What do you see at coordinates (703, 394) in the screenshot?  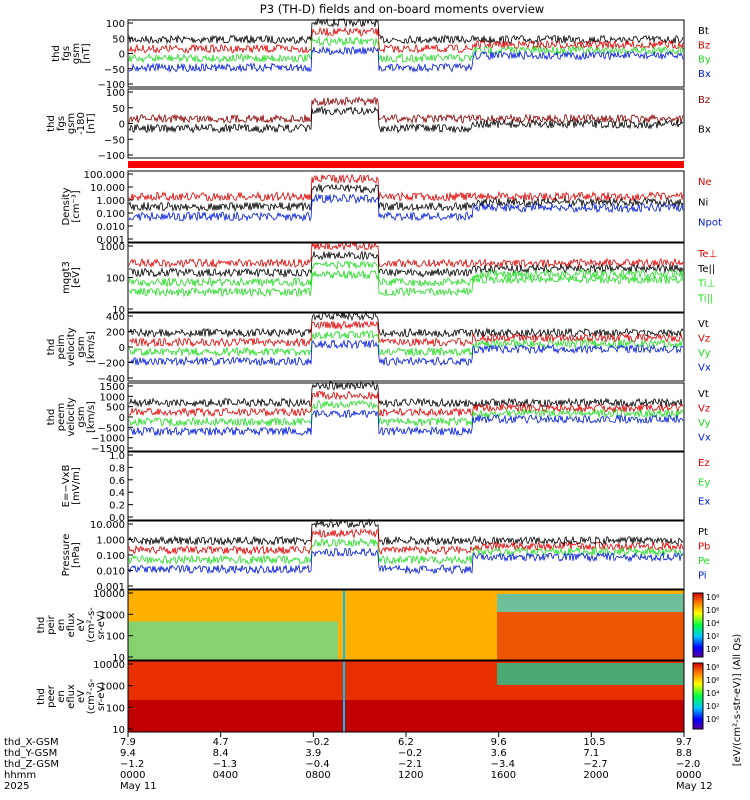 I see `legend-entry: Vt` at bounding box center [703, 394].